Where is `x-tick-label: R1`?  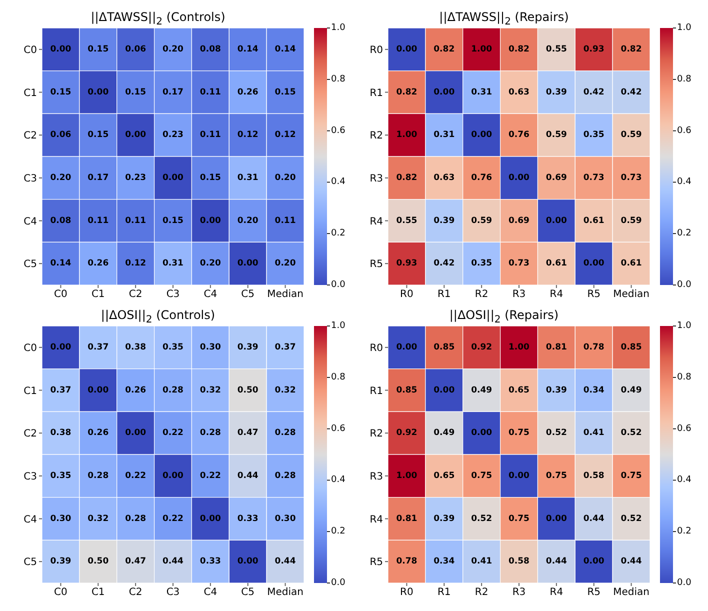
x-tick-label: R1 is located at coordinates (444, 592).